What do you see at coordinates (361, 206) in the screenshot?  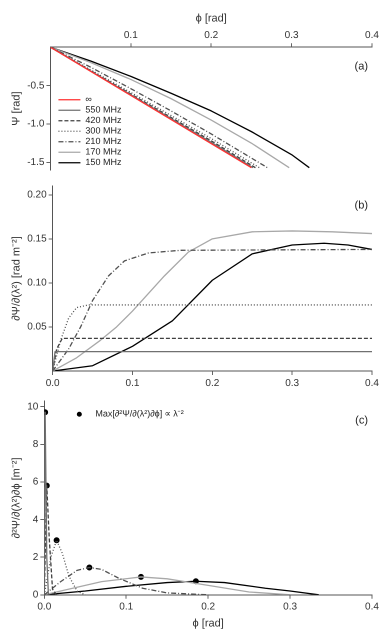 I see `annotation: (b)` at bounding box center [361, 206].